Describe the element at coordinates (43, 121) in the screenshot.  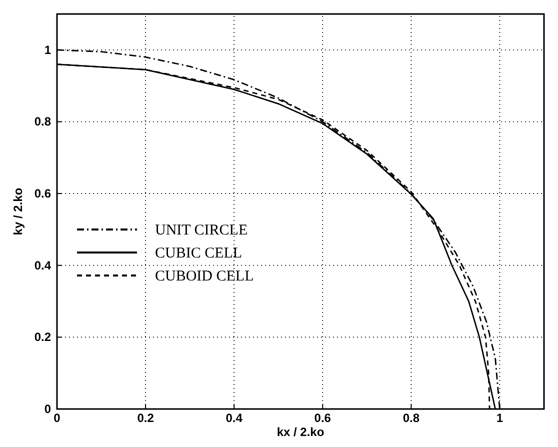
I see `y-tick-label: 0.8` at that location.